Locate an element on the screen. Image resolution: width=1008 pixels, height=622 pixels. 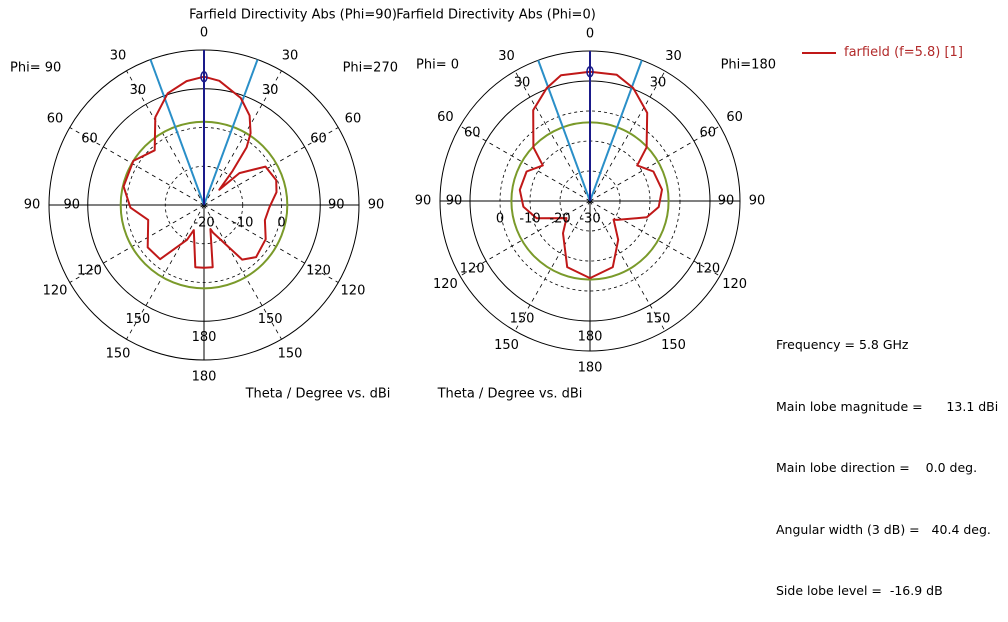
phi-label-right: Phi=180 is located at coordinates (748, 65).